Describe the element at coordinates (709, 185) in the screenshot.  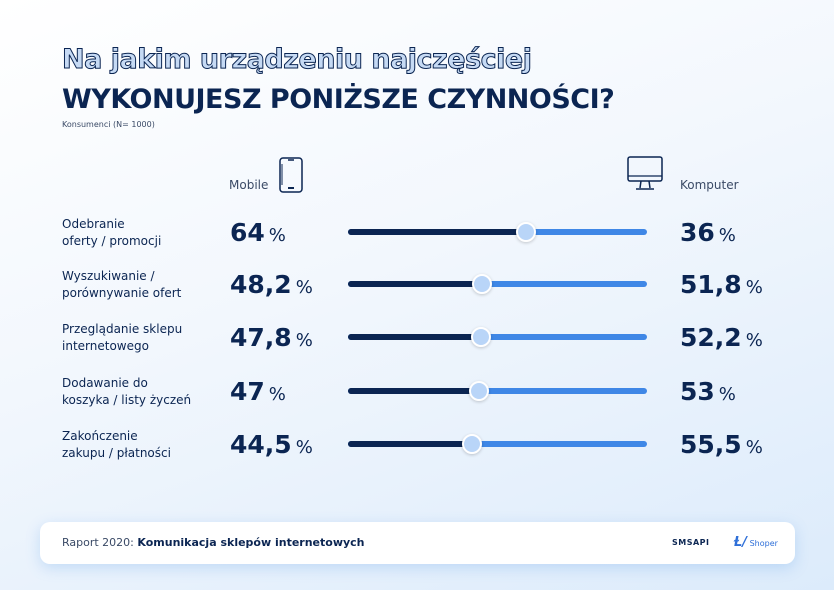
I see `legend-computer: Komputer` at that location.